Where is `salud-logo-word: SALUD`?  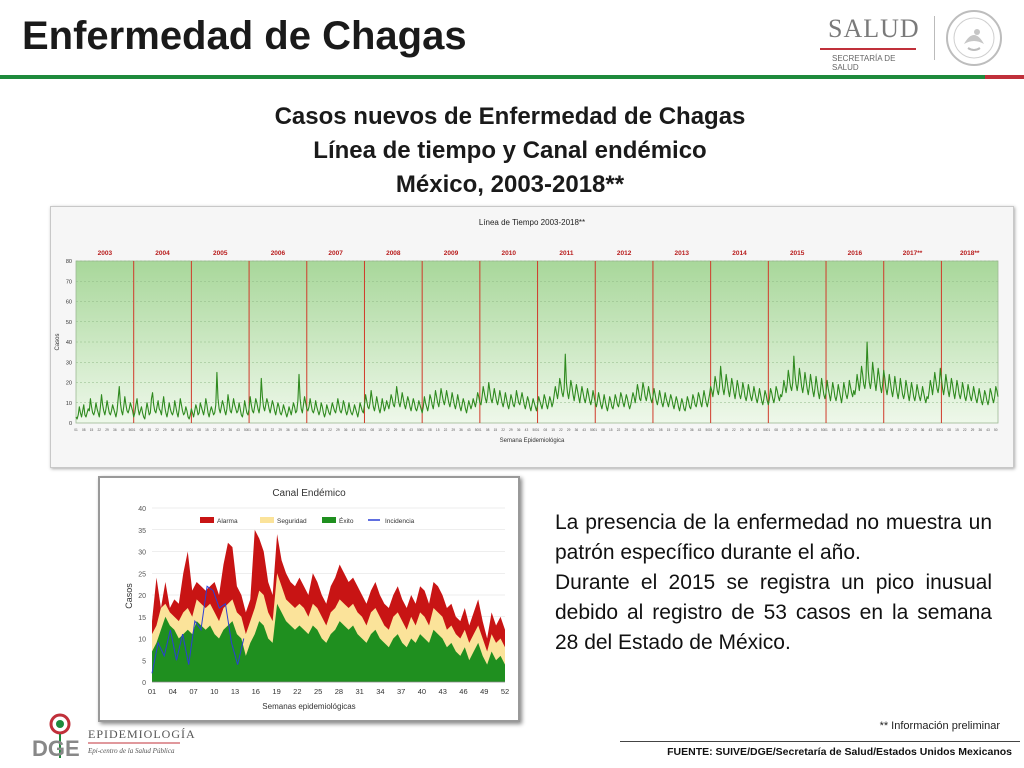 salud-logo-word: SALUD is located at coordinates (874, 28).